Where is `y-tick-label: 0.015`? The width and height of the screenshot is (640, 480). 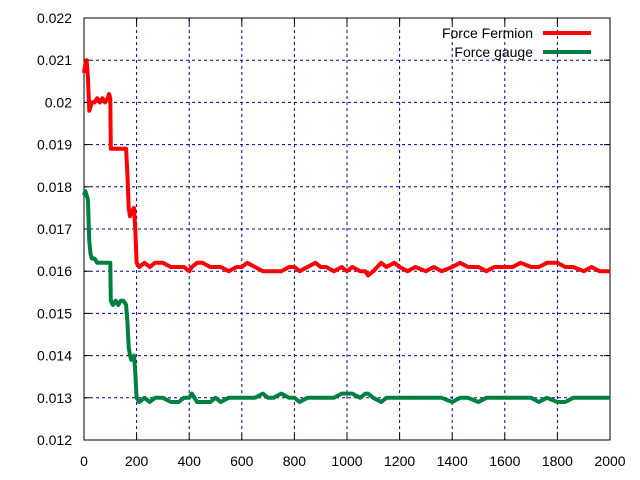
y-tick-label: 0.015 is located at coordinates (54, 313).